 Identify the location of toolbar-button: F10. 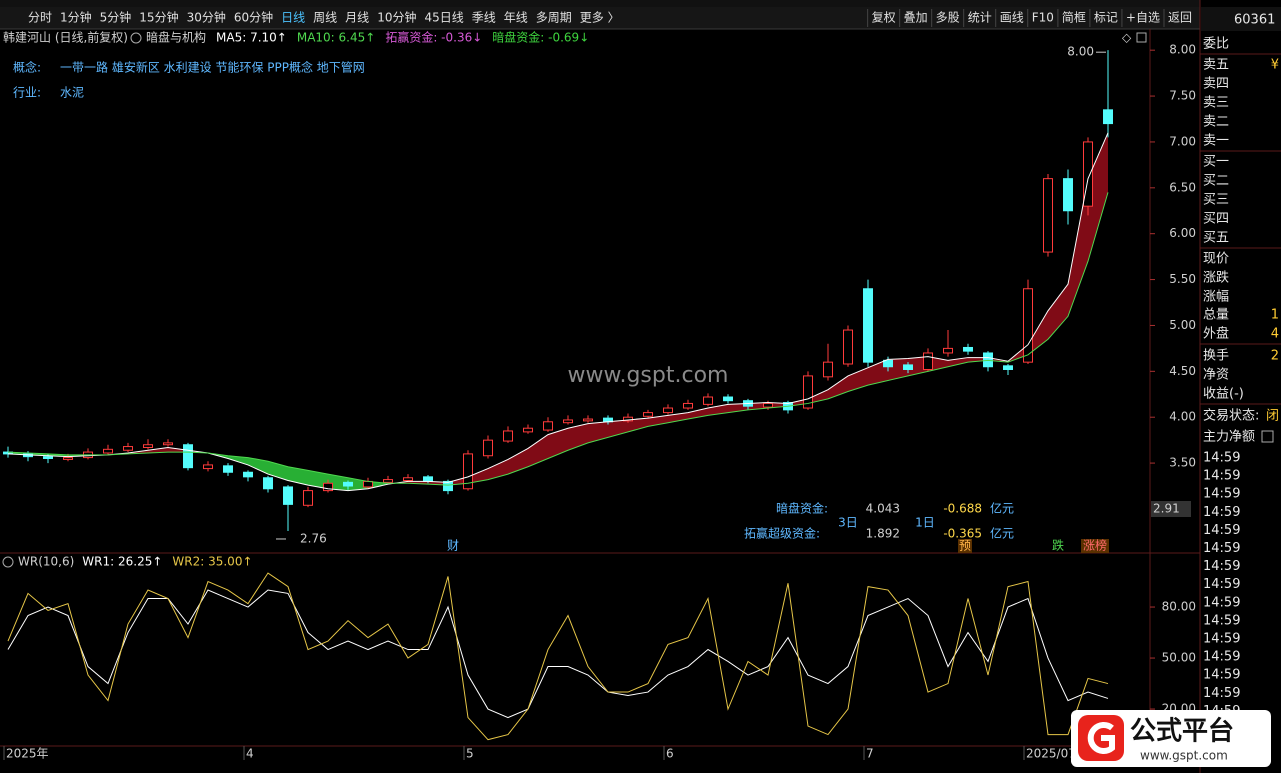
(1043, 18).